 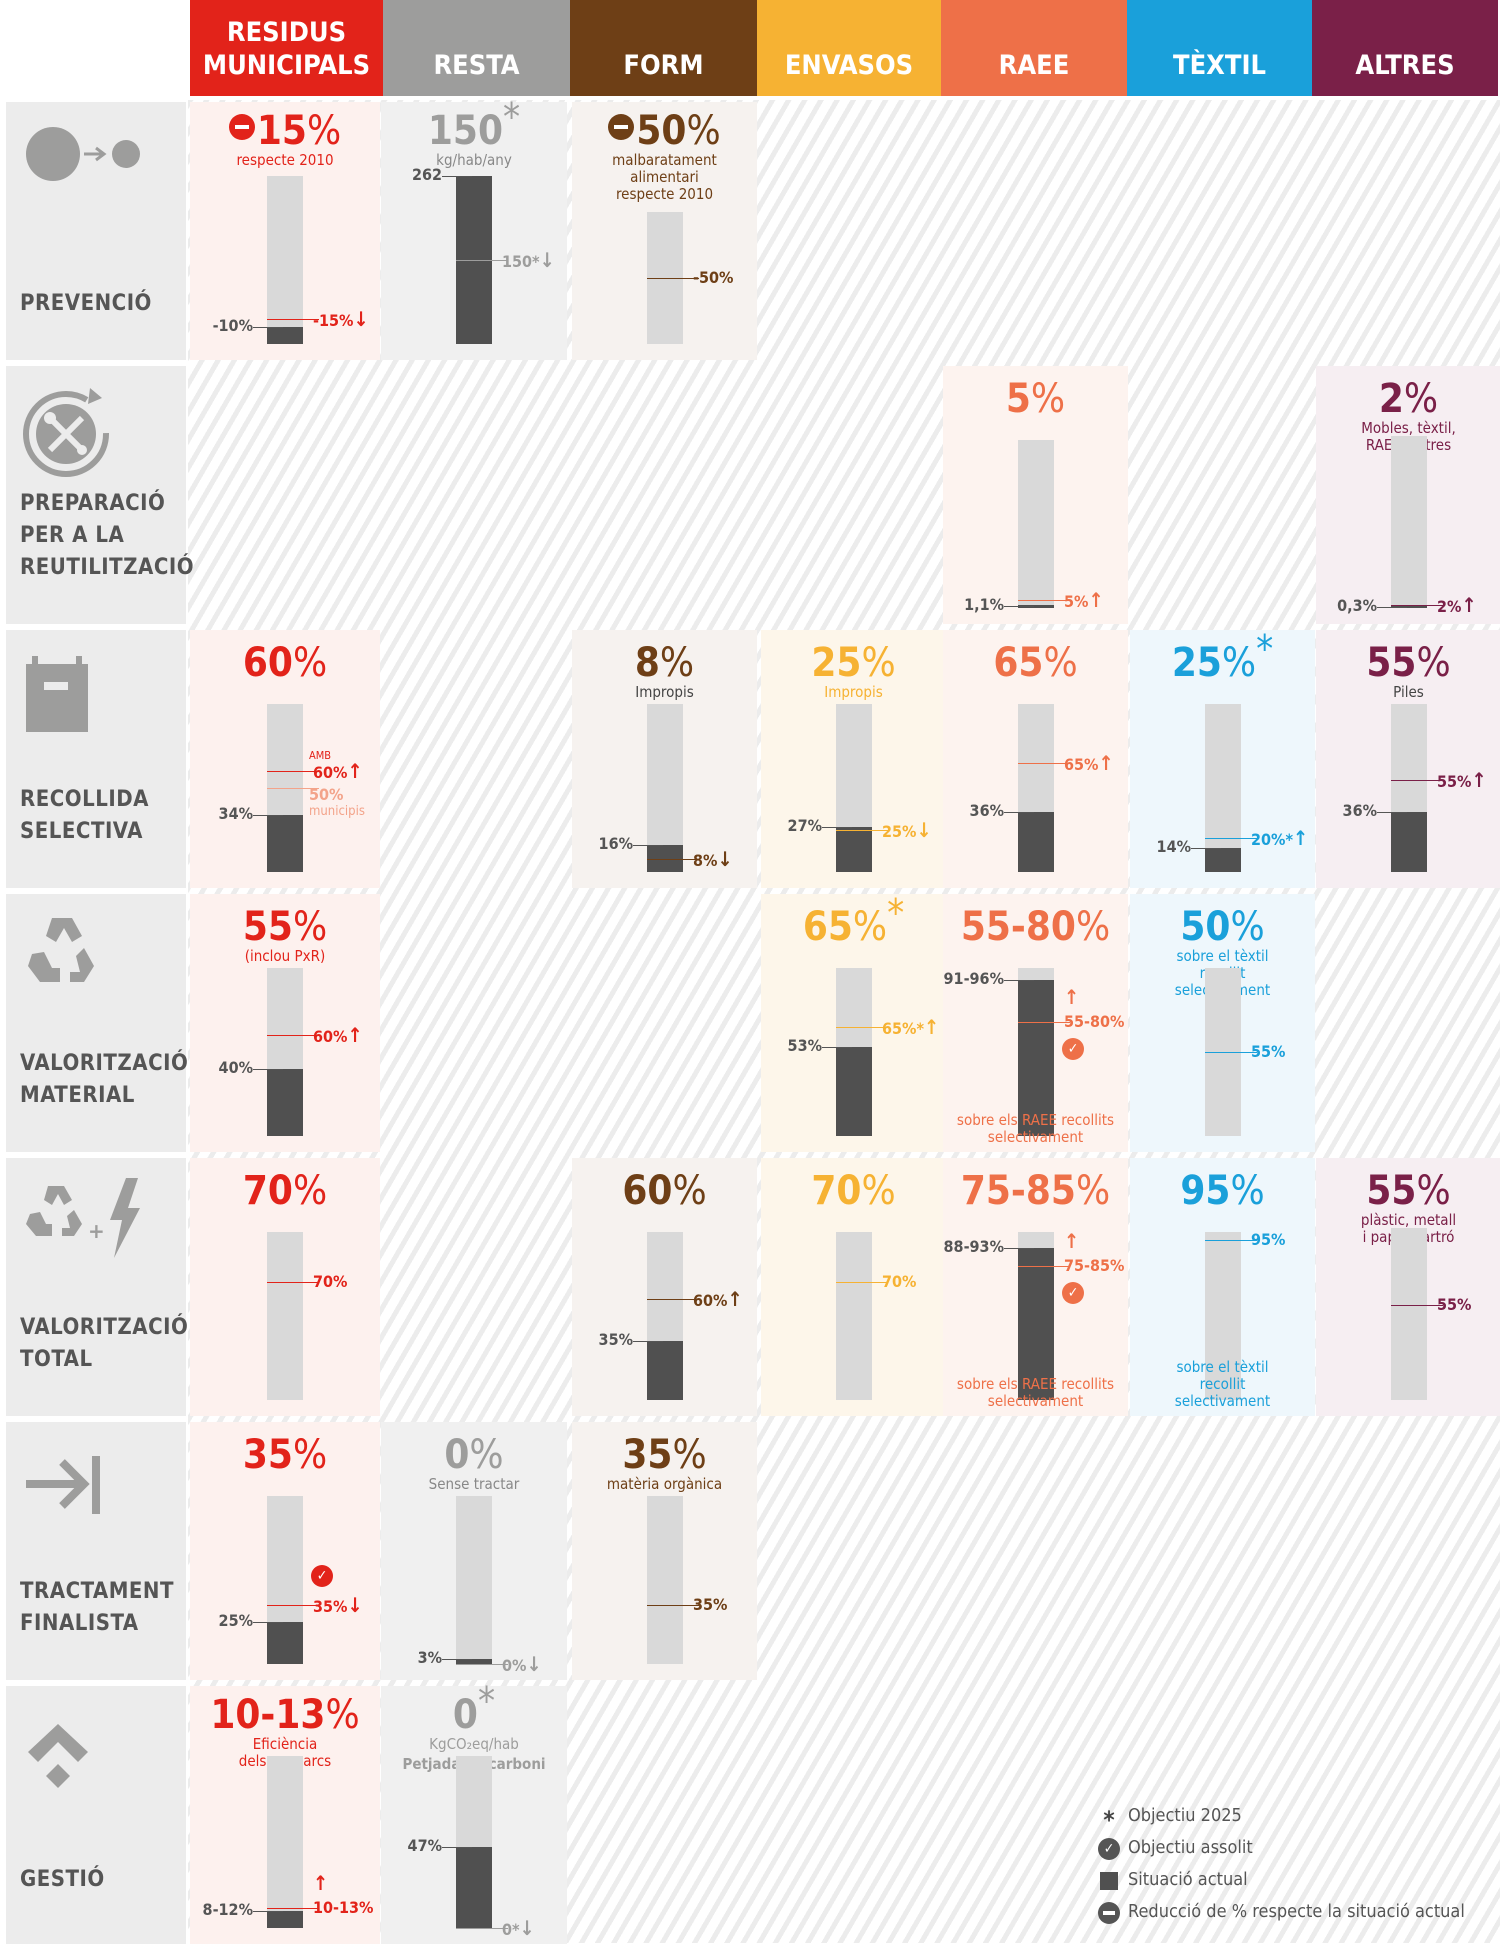 I want to click on current-value-label: 27%, so click(x=804, y=825).